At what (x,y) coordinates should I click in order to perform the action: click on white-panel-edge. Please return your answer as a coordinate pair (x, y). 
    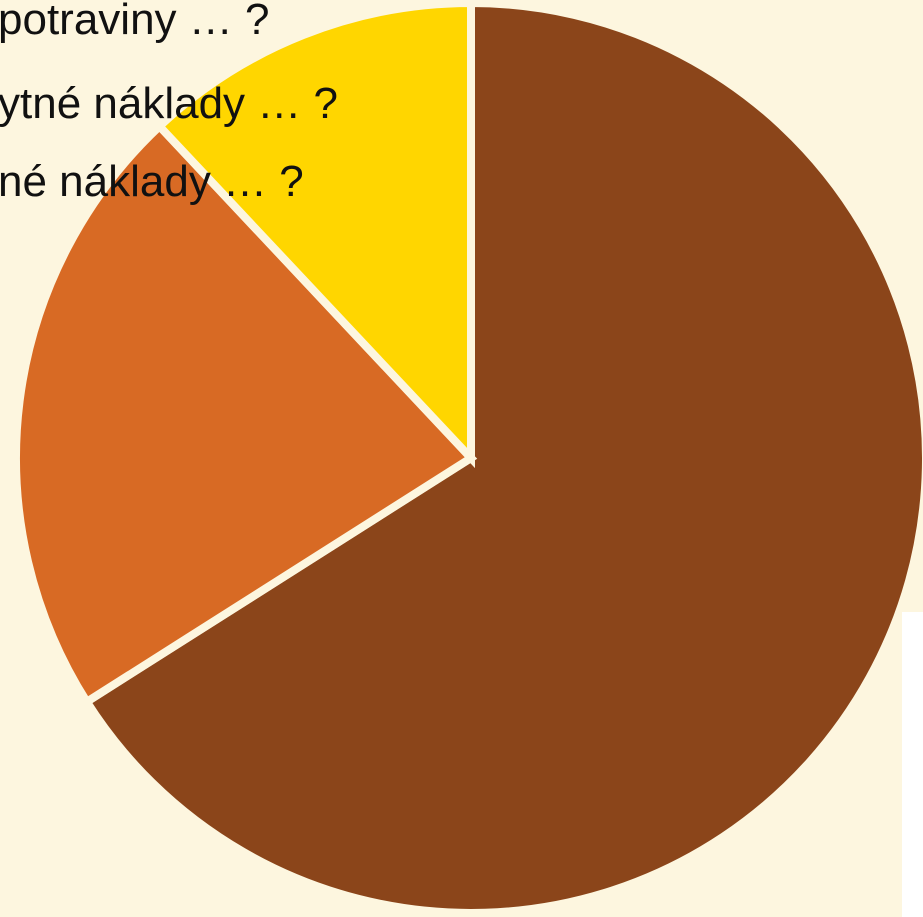
    Looking at the image, I should click on (912, 764).